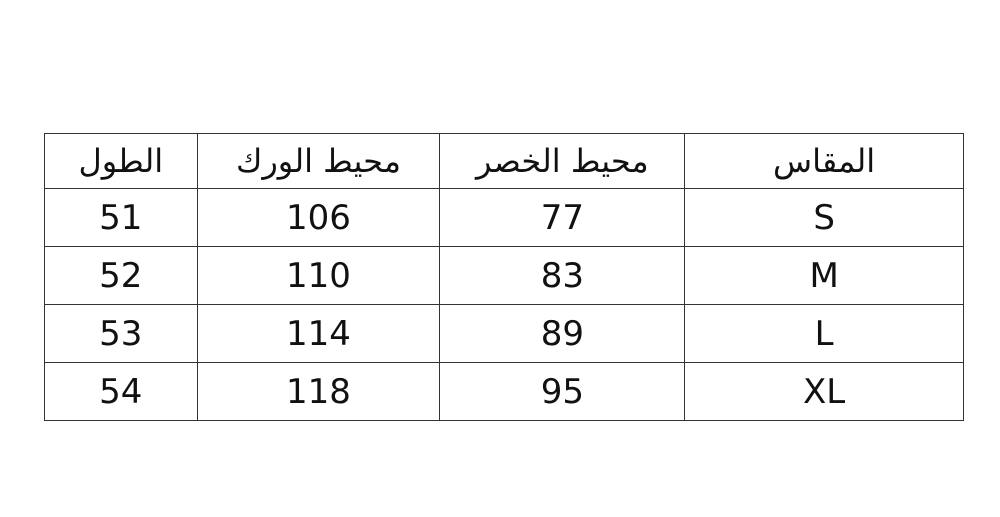  I want to click on cell-hip: 118, so click(318, 391).